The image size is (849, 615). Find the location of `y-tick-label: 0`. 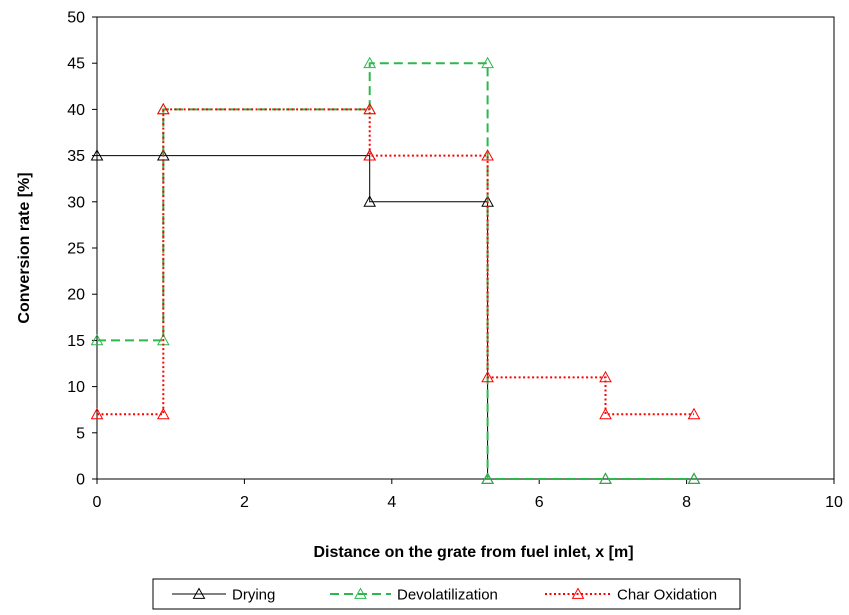

y-tick-label: 0 is located at coordinates (80, 480).